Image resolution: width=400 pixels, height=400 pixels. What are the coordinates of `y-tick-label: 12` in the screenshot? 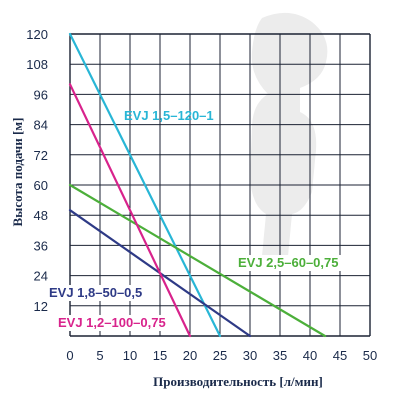 It's located at (41, 306).